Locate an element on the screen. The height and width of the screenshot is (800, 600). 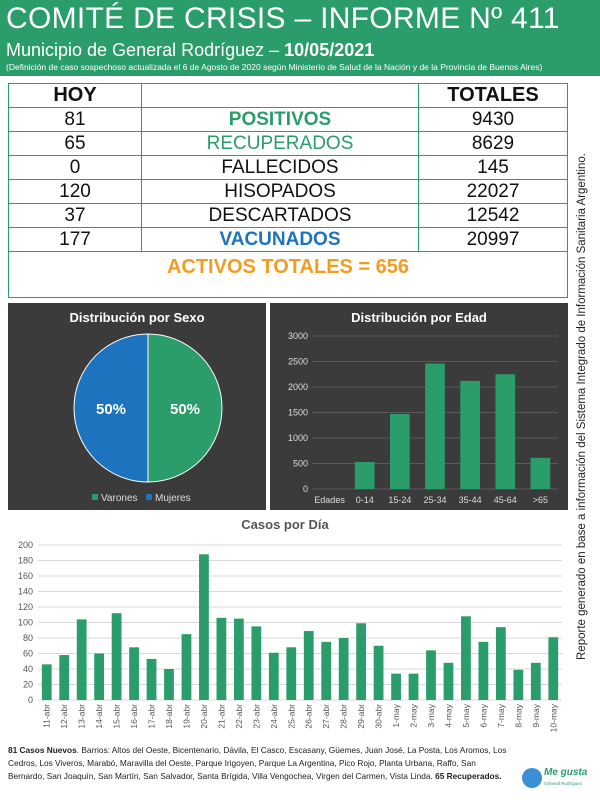
y-tick-label: 120 is located at coordinates (25, 607).